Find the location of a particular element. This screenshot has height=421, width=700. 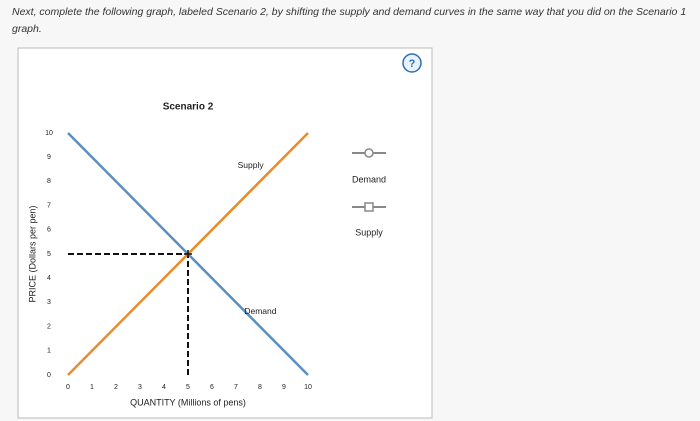

help-button is located at coordinates (412, 63).